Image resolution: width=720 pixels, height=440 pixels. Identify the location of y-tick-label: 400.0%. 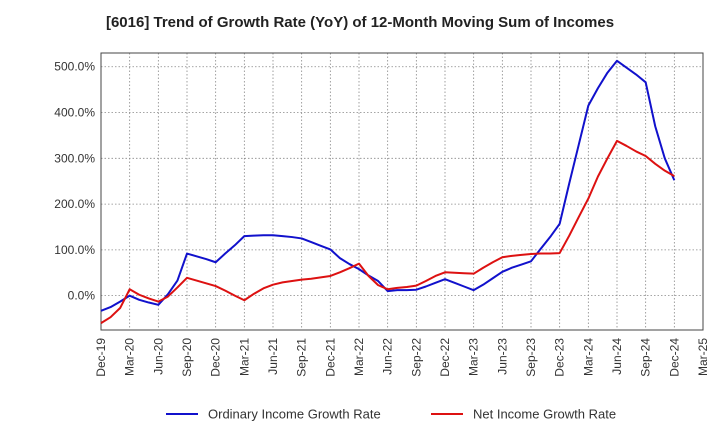
(74, 113).